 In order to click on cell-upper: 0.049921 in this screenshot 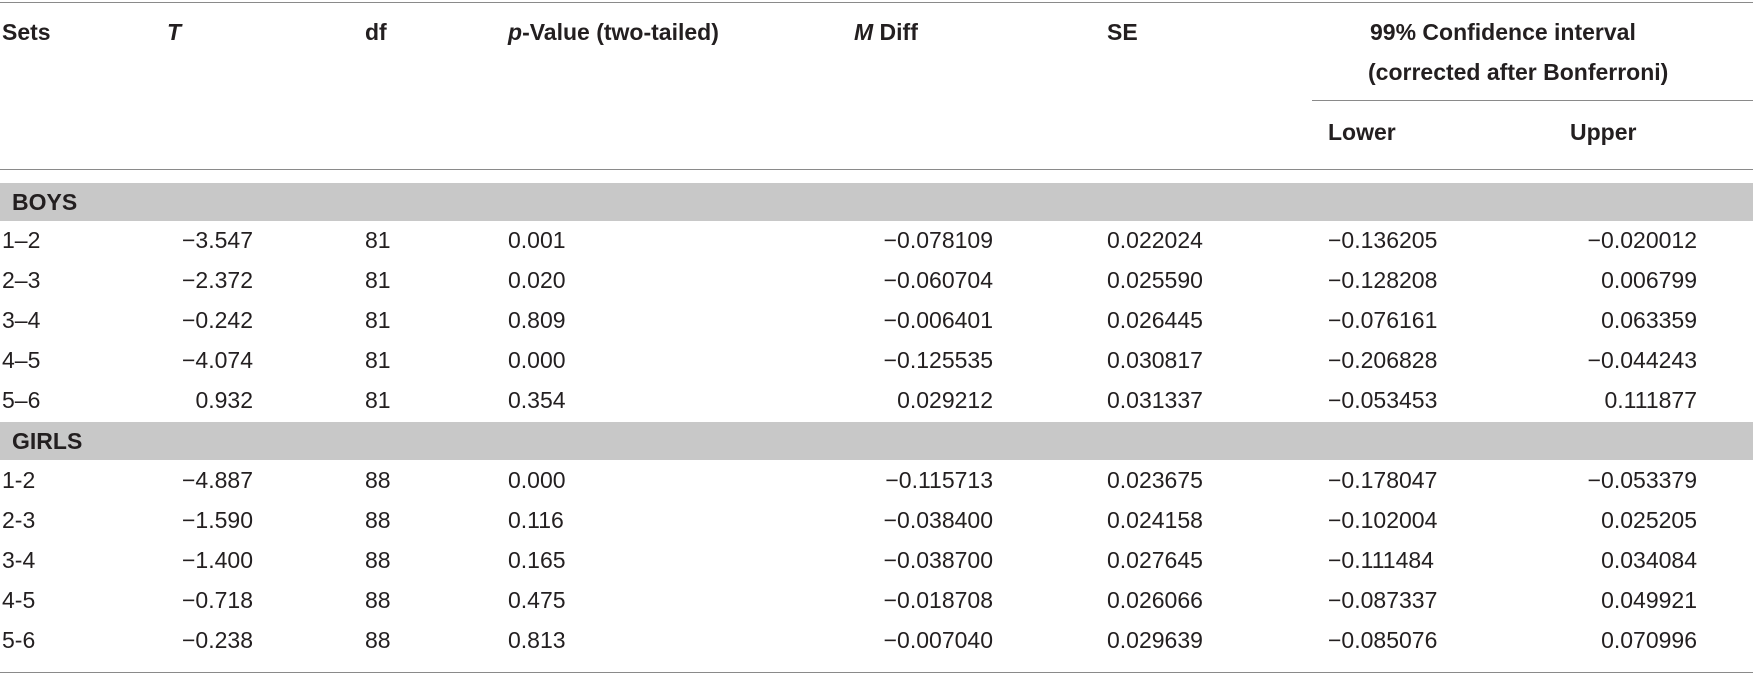, I will do `click(1649, 600)`.